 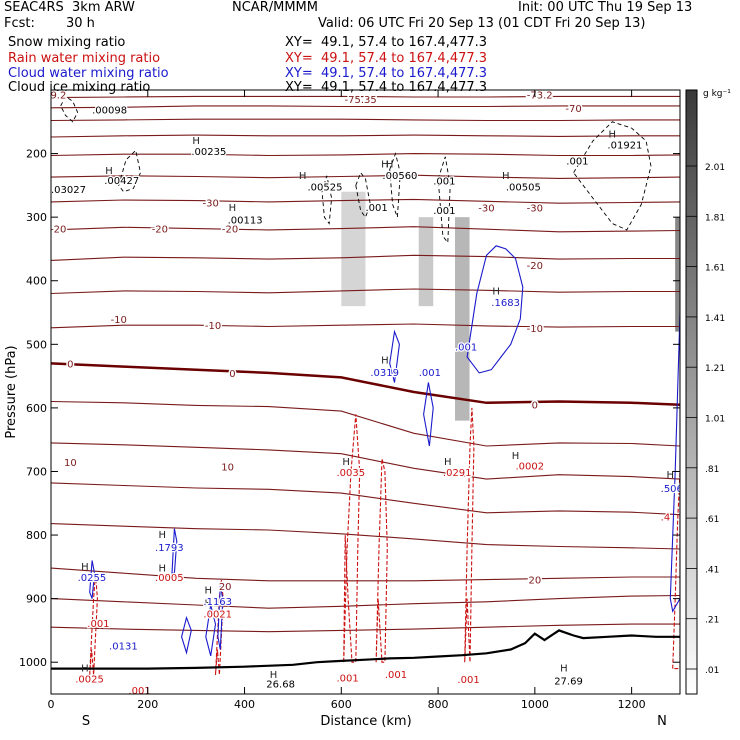 What do you see at coordinates (486, 209) in the screenshot?
I see `temperature-label-8: -30` at bounding box center [486, 209].